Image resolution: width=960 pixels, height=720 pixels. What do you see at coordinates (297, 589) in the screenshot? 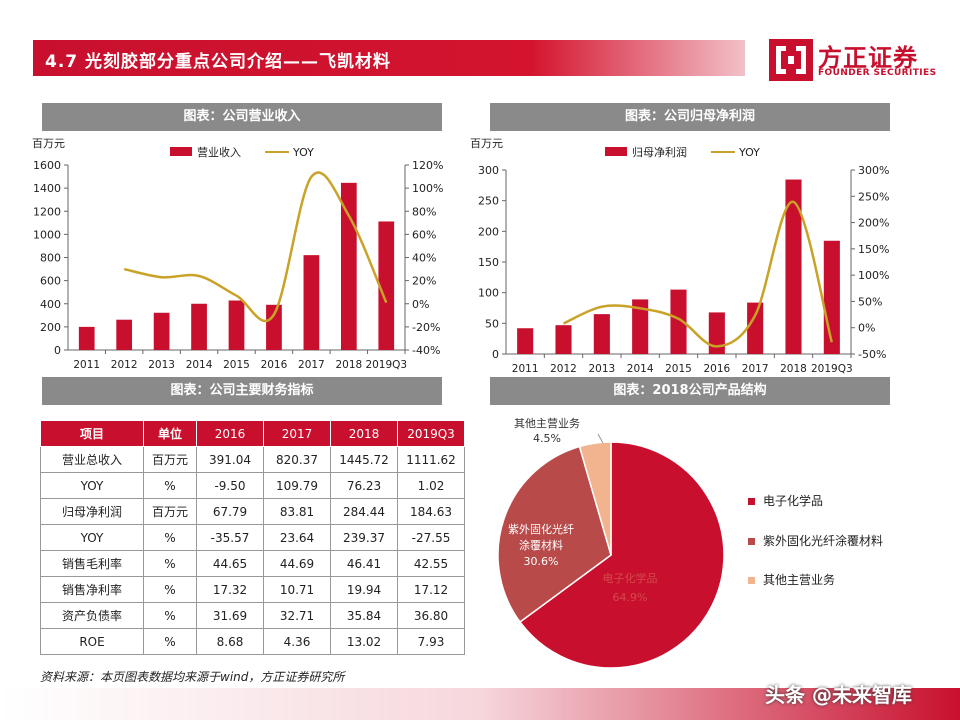
I see `table-cell: 10.71` at bounding box center [297, 589].